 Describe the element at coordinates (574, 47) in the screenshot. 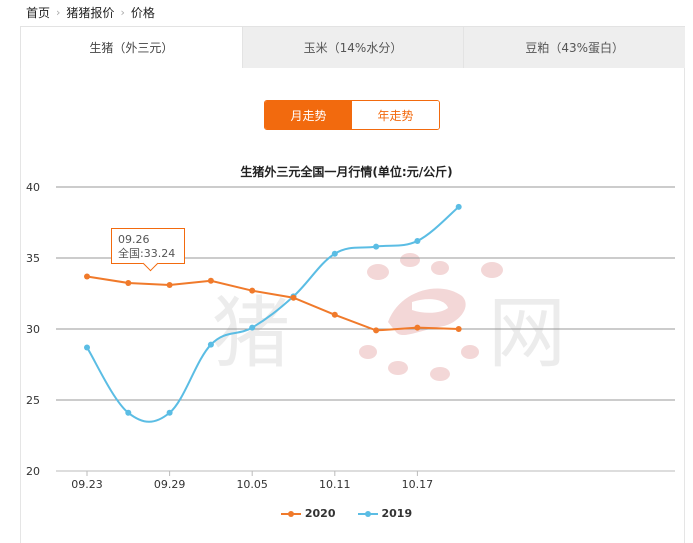

I see `tab-soybean-meal: 豆粕（43%蛋白）` at that location.